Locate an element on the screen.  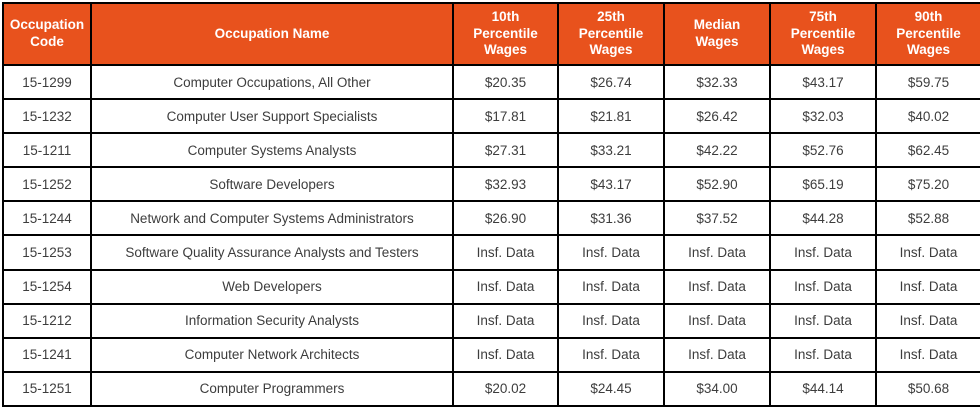
cell-occupation-code: 15-1254 is located at coordinates (47, 286).